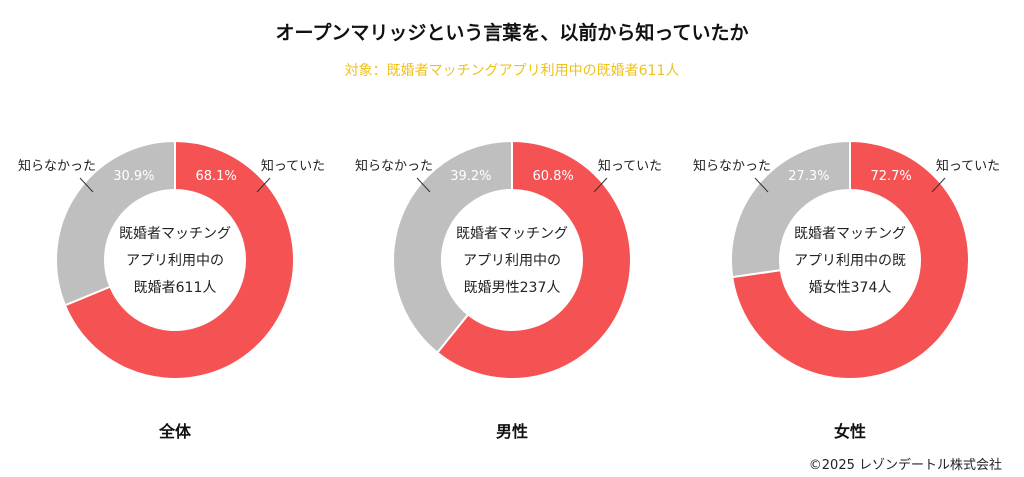 This screenshot has width=1024, height=477. What do you see at coordinates (470, 176) in the screenshot?
I see `data-label: 39.2%` at bounding box center [470, 176].